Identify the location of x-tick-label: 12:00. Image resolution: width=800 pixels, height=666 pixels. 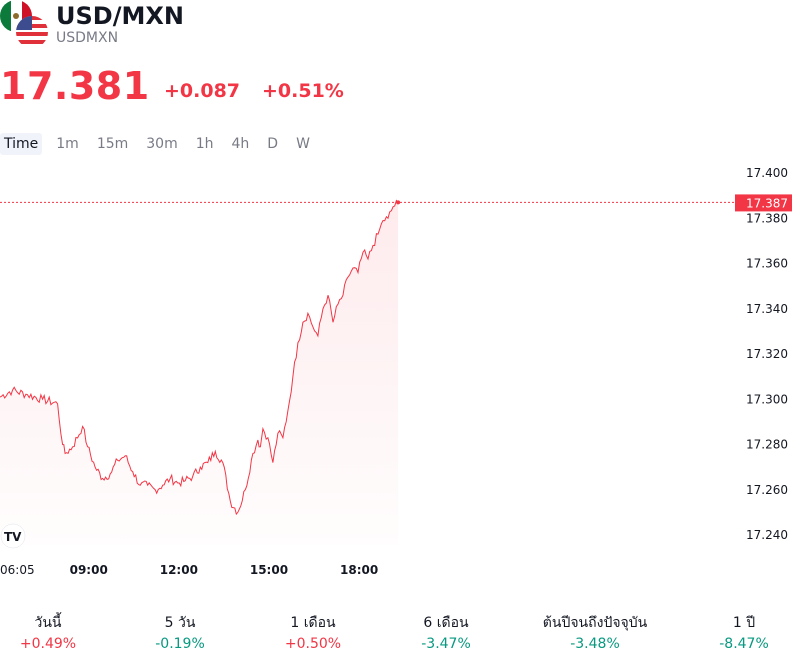
(179, 570).